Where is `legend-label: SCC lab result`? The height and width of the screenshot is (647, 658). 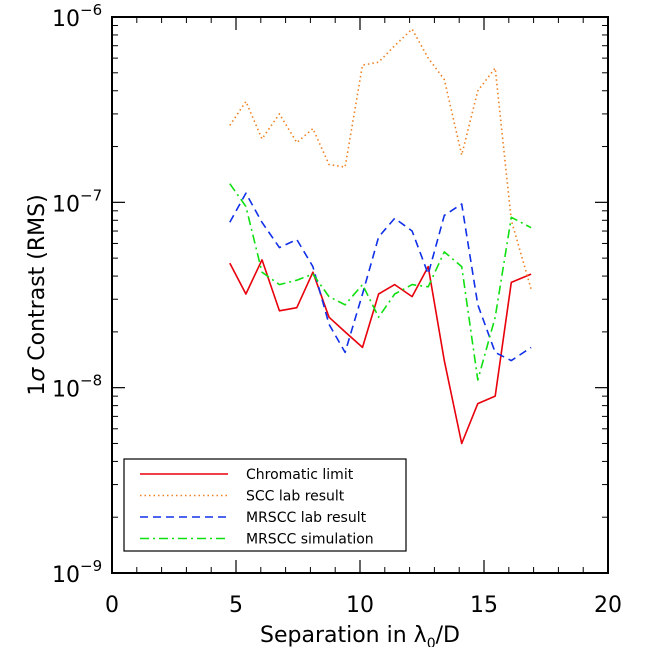 legend-label: SCC lab result is located at coordinates (295, 497).